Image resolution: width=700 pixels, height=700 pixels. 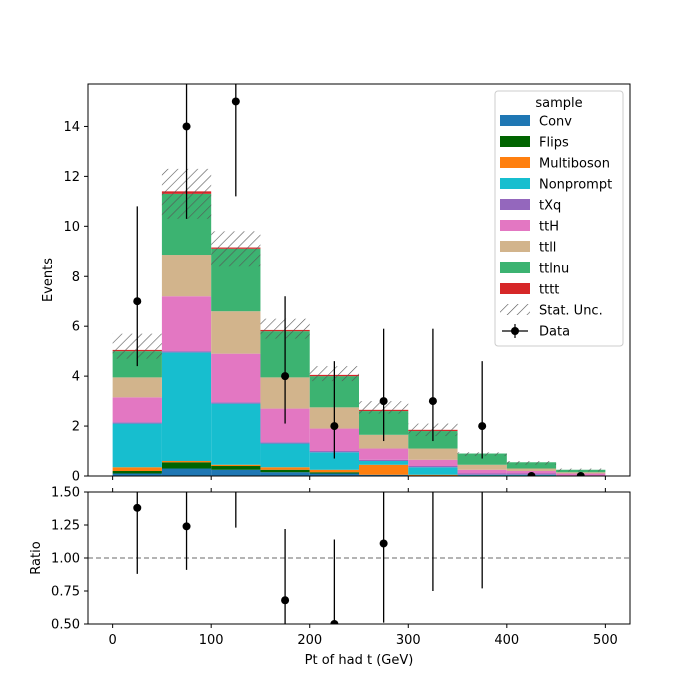 What do you see at coordinates (550, 206) in the screenshot?
I see `legend-label-4: tXq` at bounding box center [550, 206].